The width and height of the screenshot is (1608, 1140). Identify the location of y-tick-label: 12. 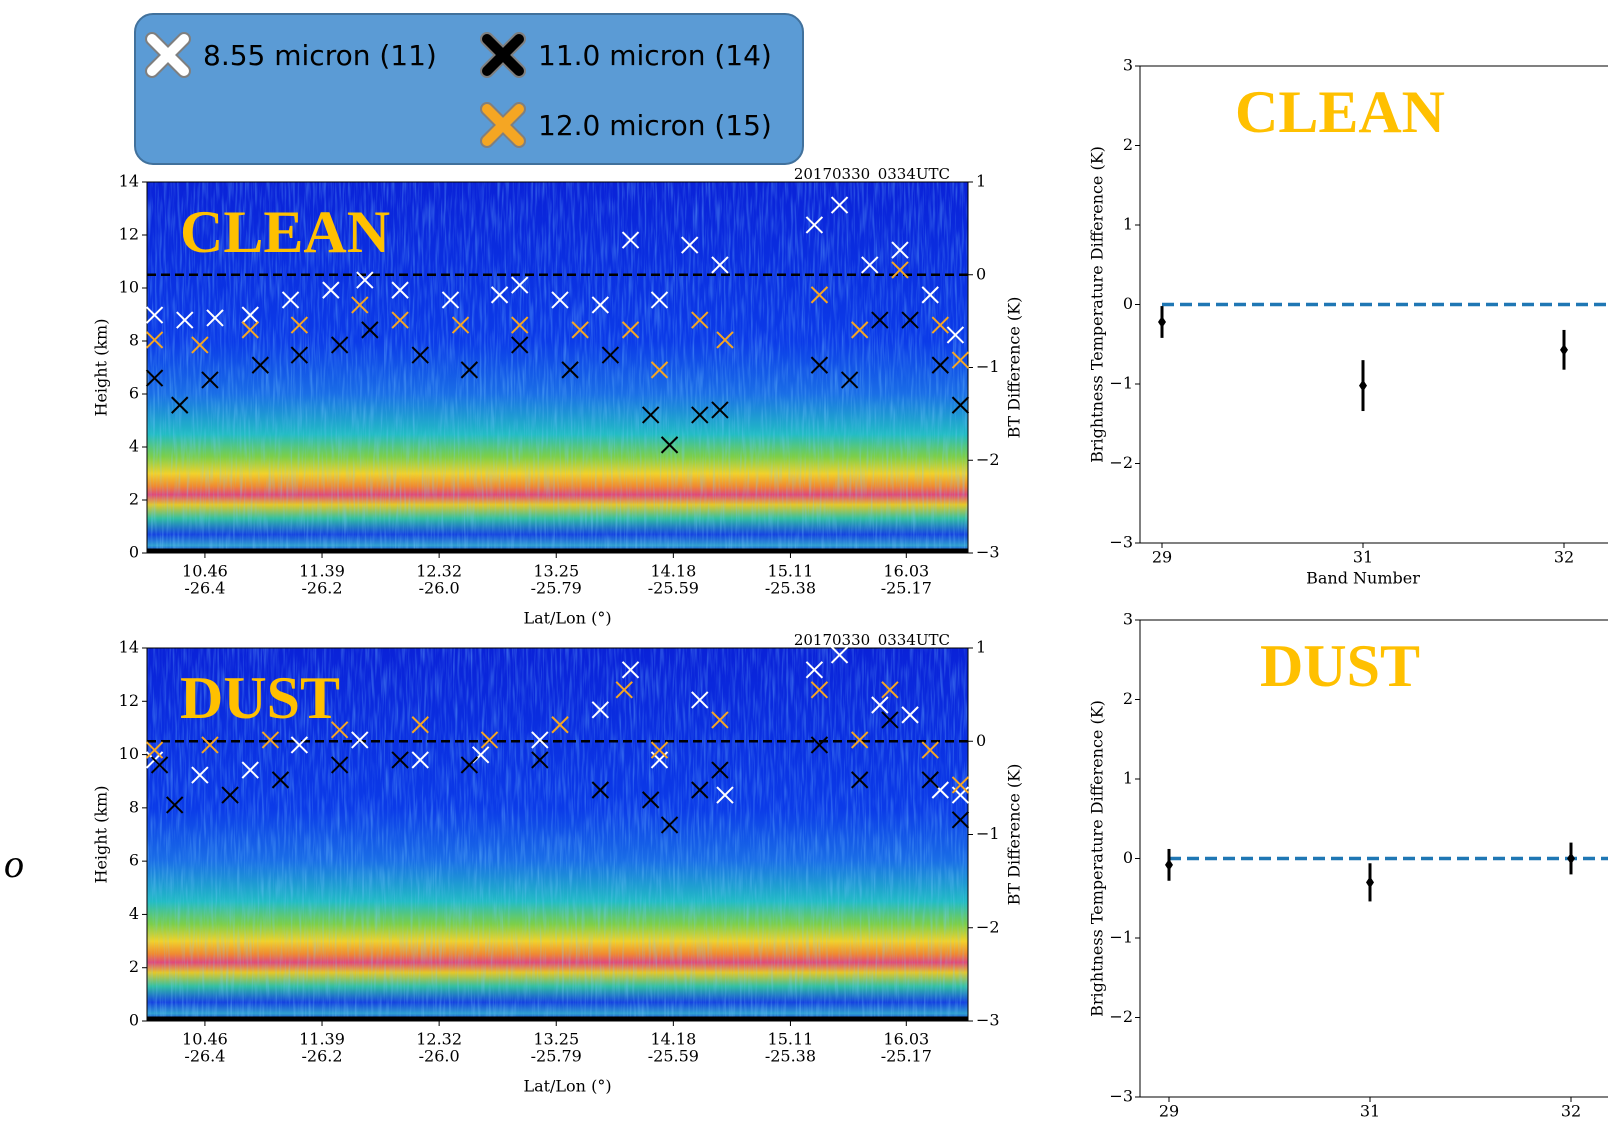
(129, 234).